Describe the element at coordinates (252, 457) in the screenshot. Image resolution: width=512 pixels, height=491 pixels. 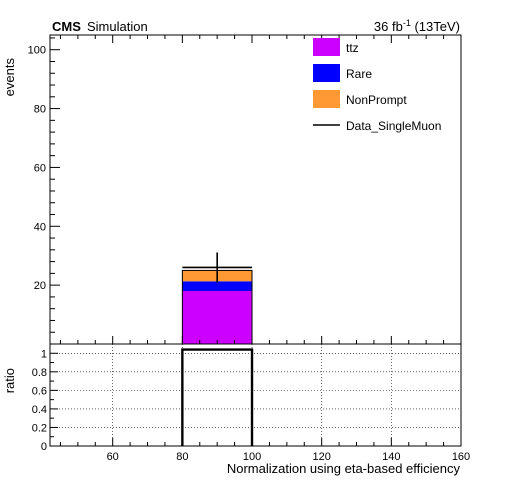
I see `ratio-xtick-label: 100` at that location.